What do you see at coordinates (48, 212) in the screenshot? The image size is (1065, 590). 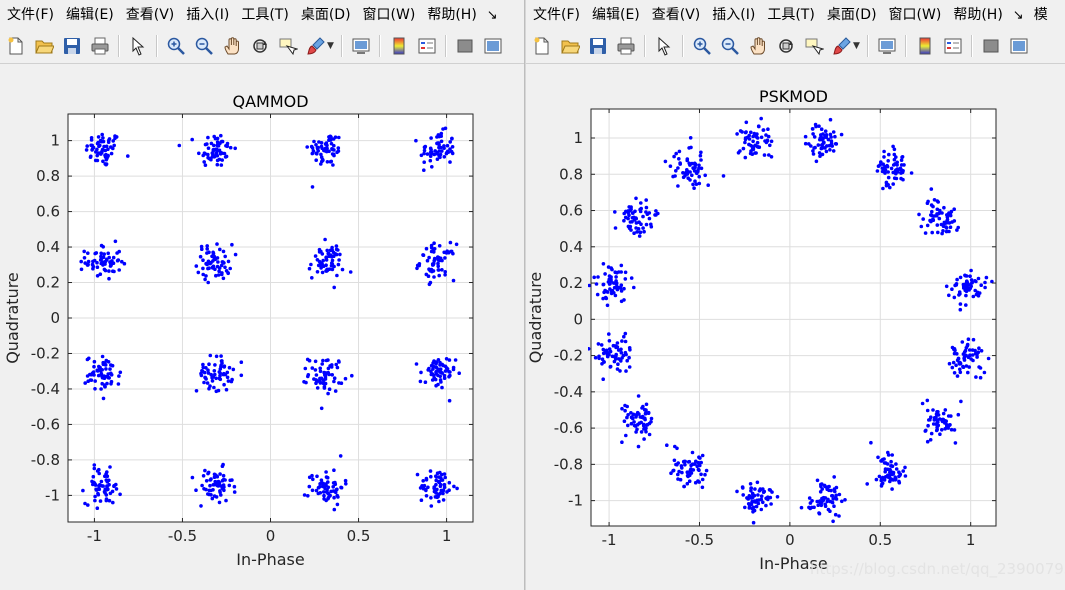 I see `y-tick-label: 0.6` at bounding box center [48, 212].